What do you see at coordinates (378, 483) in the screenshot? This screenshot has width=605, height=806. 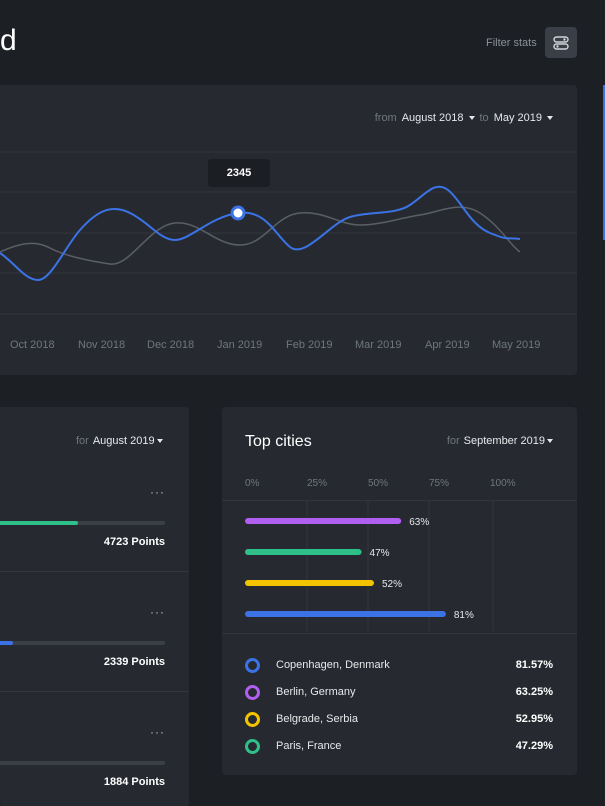 I see `axis-tick-label: 50%` at bounding box center [378, 483].